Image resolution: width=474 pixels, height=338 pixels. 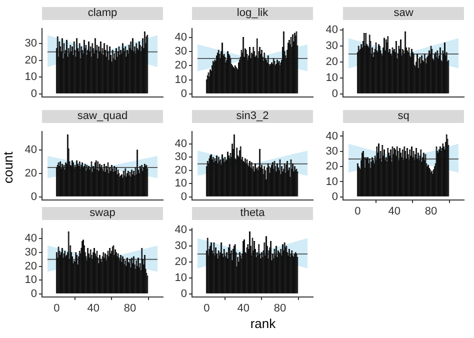 I want to click on chart-title: log_lik, so click(x=252, y=13).